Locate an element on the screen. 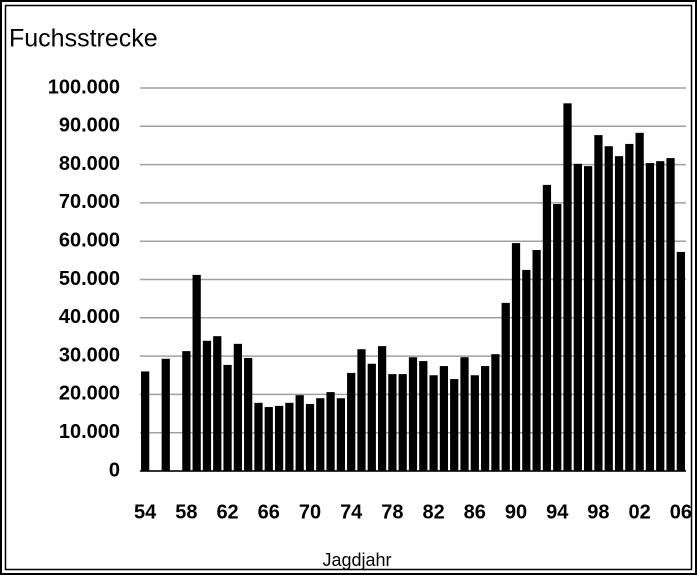  x-tick-label: 66 is located at coordinates (269, 512).